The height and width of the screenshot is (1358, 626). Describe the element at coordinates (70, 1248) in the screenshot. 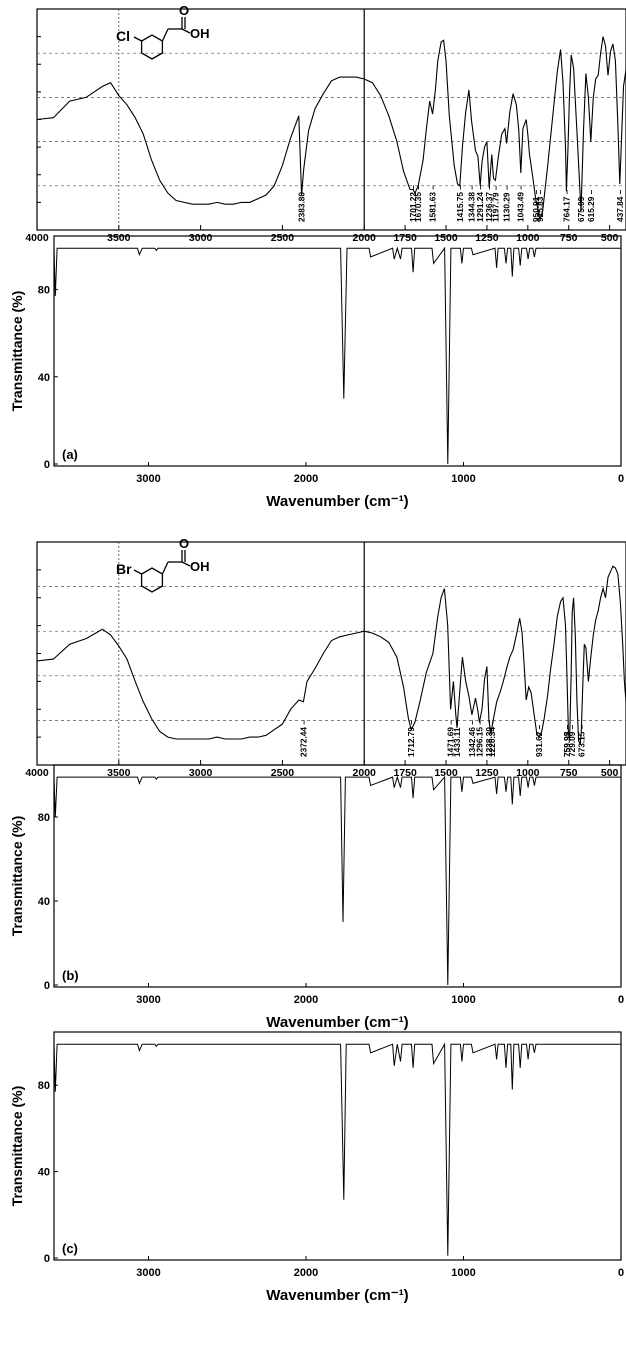

I see `panel-label: (c)` at that location.